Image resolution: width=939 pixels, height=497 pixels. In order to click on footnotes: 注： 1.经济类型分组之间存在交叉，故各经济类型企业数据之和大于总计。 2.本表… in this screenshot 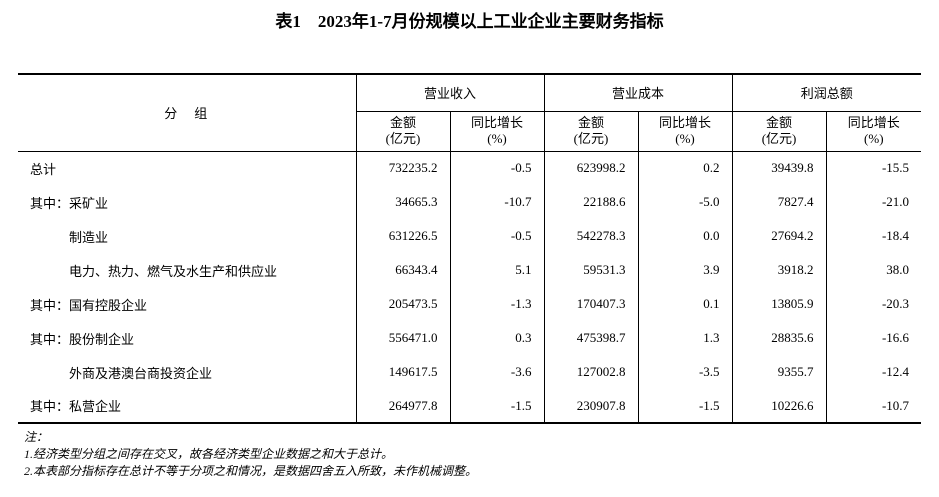, I will do `click(481, 454)`.